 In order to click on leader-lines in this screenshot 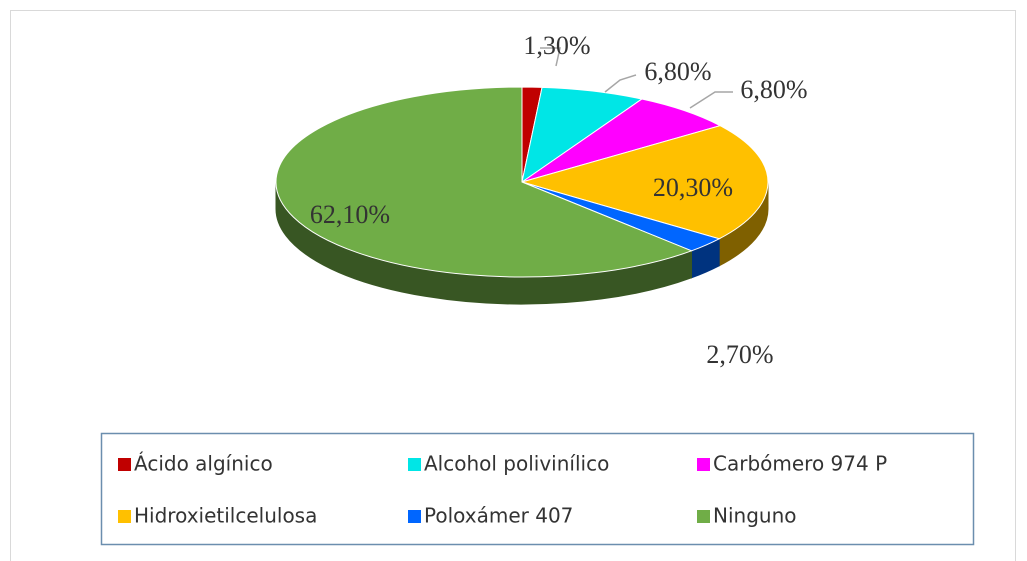, I will do `click(636, 78)`.